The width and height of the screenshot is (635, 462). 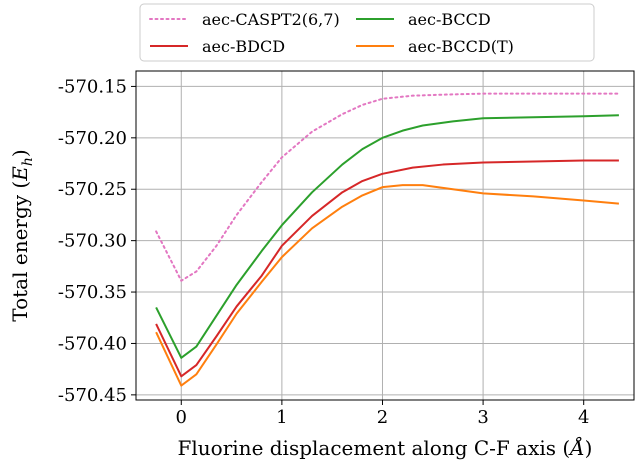 What do you see at coordinates (382, 417) in the screenshot?
I see `x-tick-label: 2` at bounding box center [382, 417].